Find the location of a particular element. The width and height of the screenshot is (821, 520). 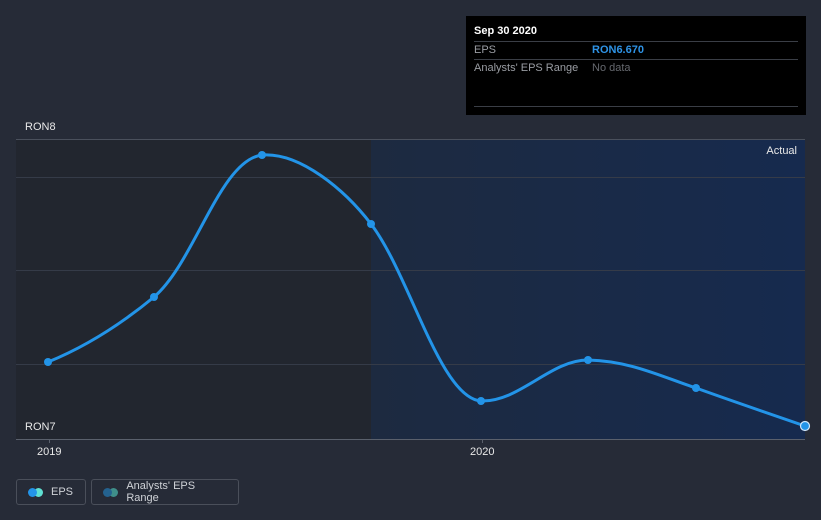

legend-item-analysts-range: Analysts' EPS Range is located at coordinates (165, 492).